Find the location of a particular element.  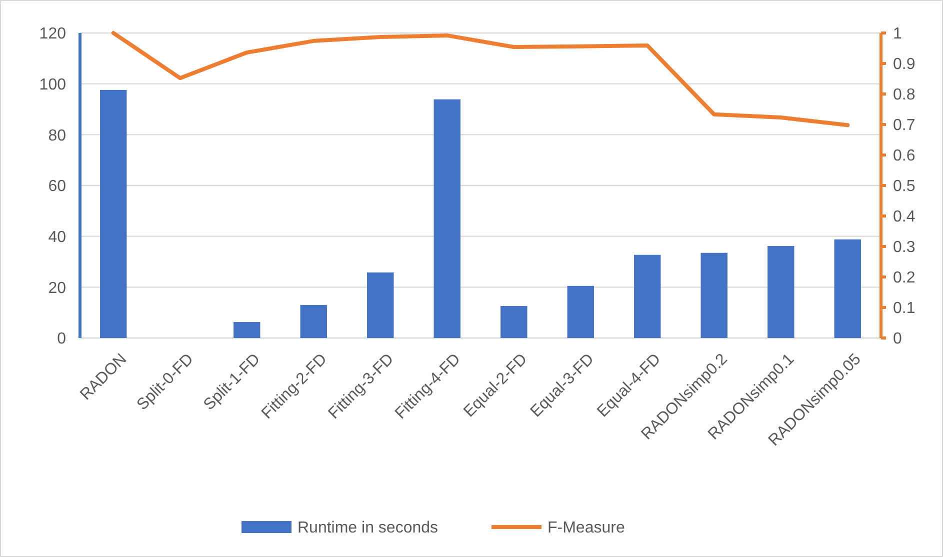

y2-tick-label: 0.6 is located at coordinates (904, 156).